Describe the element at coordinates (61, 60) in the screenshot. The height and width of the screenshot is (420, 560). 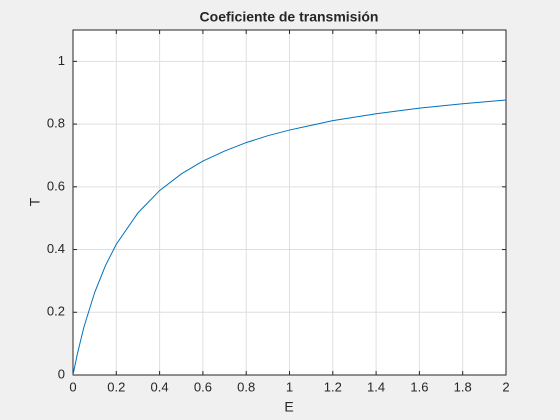
I see `y-tick-label: 1` at that location.